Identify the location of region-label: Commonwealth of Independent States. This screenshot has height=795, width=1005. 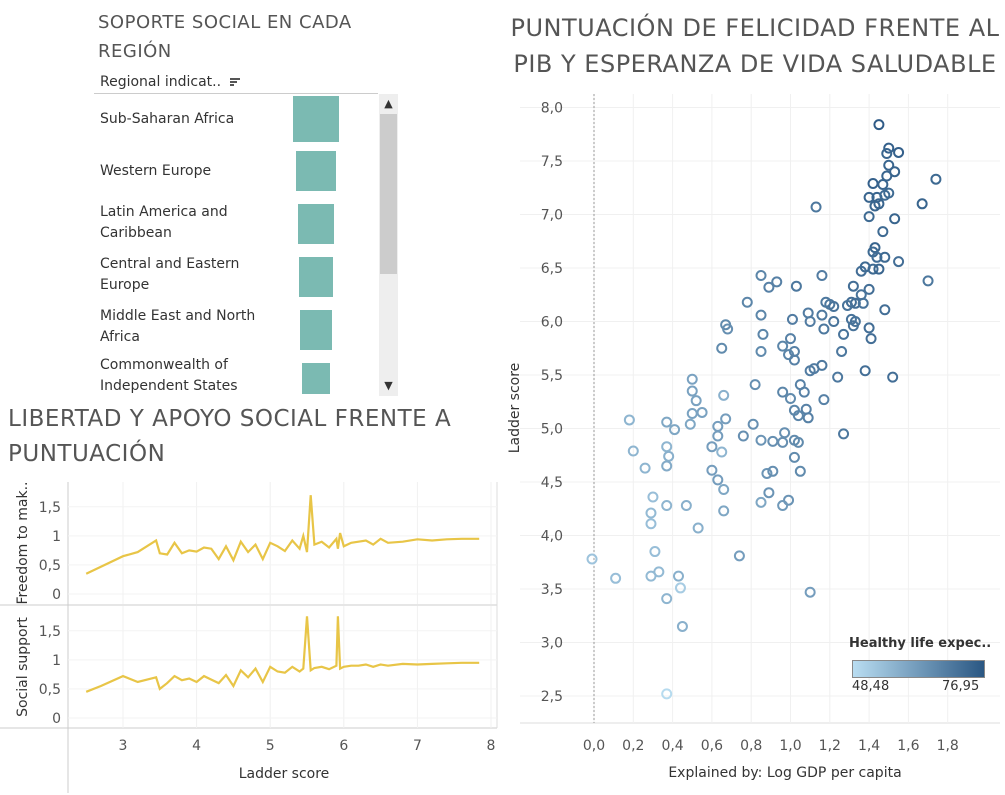
(169, 375).